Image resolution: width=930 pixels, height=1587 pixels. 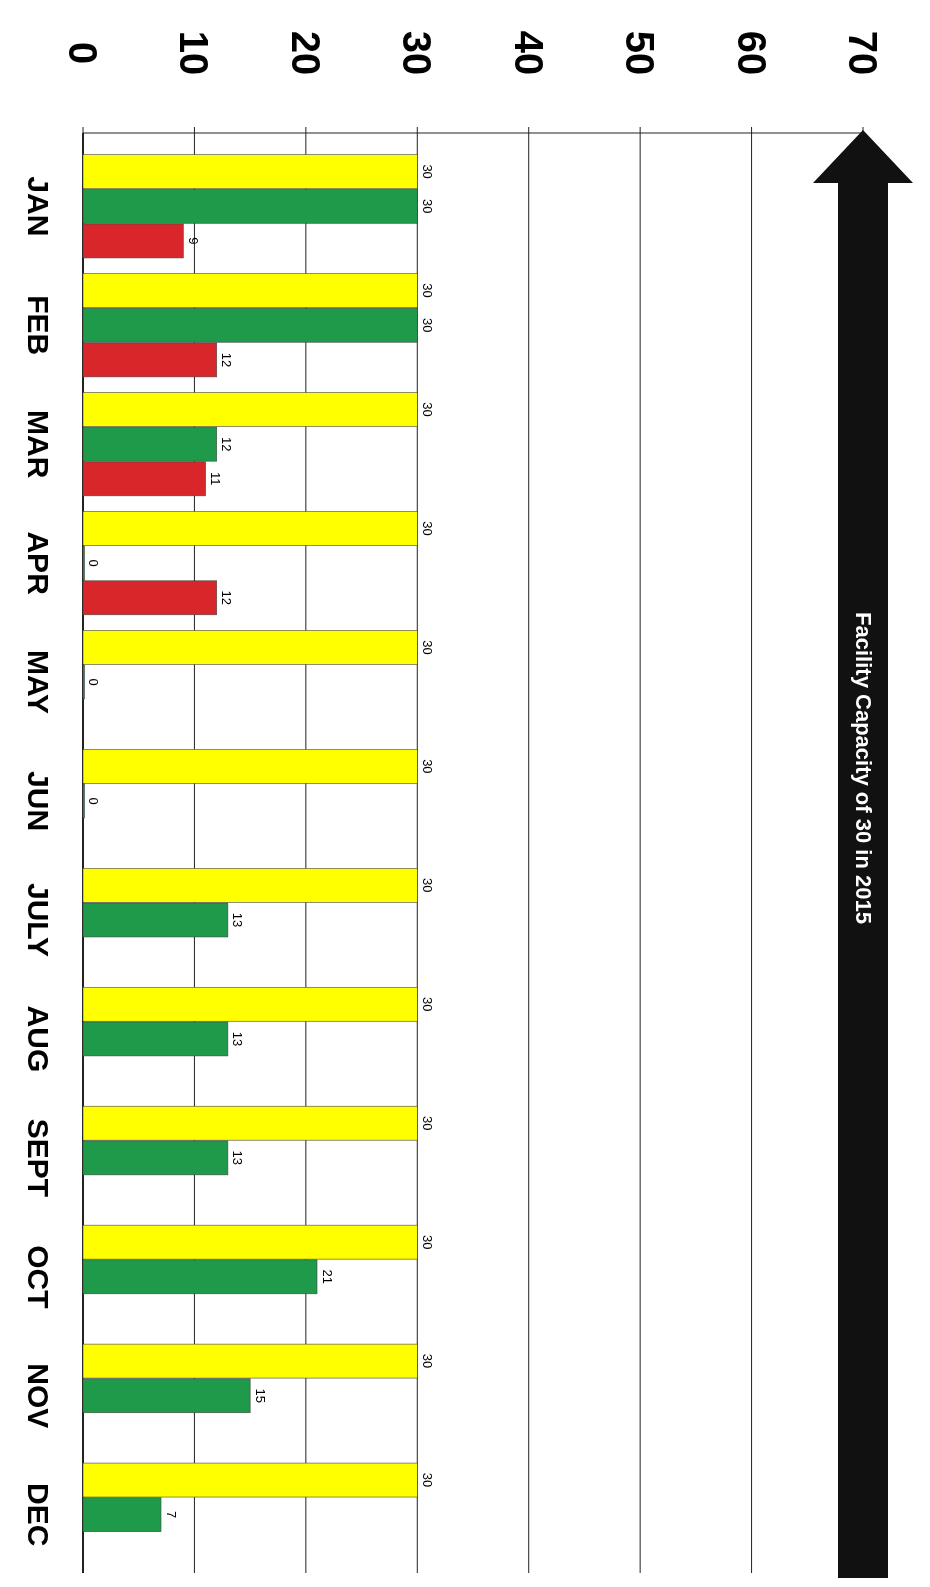 What do you see at coordinates (194, 53) in the screenshot?
I see `x-tick-label: 10` at bounding box center [194, 53].